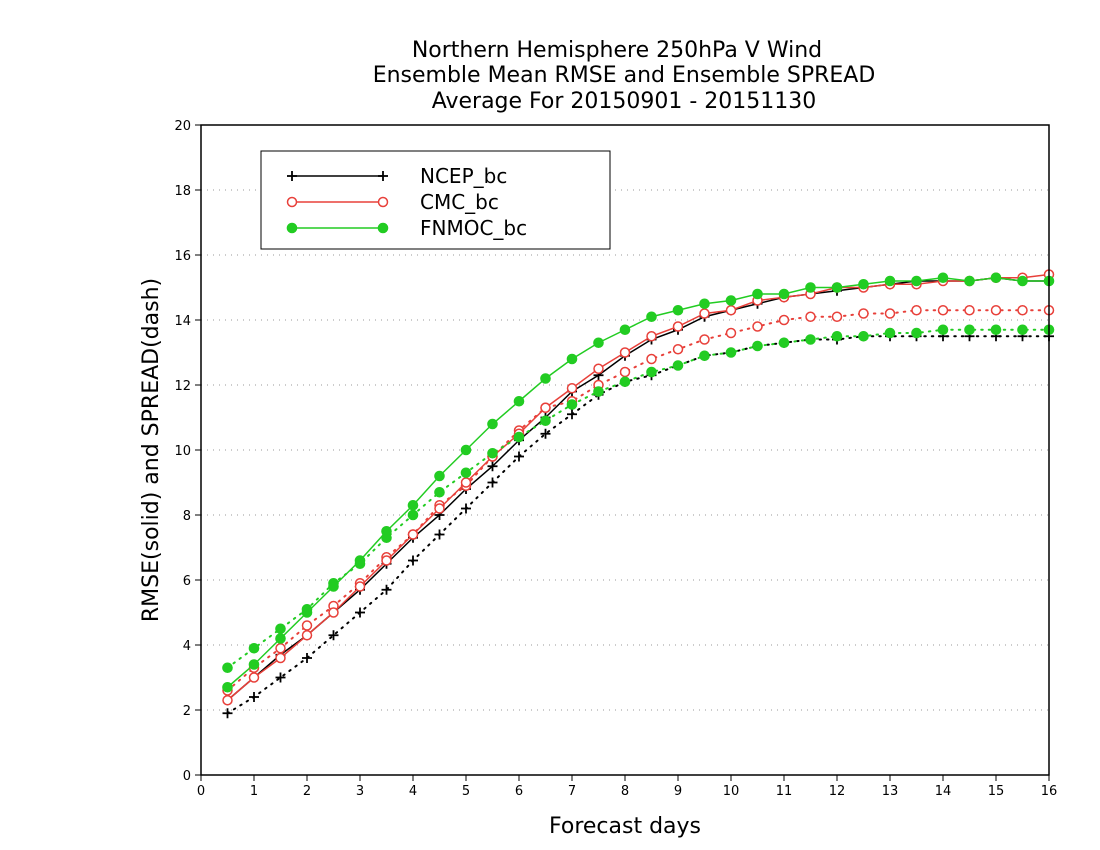 The width and height of the screenshot is (1100, 850). What do you see at coordinates (182, 126) in the screenshot?
I see `y-tick-label: 20` at bounding box center [182, 126].